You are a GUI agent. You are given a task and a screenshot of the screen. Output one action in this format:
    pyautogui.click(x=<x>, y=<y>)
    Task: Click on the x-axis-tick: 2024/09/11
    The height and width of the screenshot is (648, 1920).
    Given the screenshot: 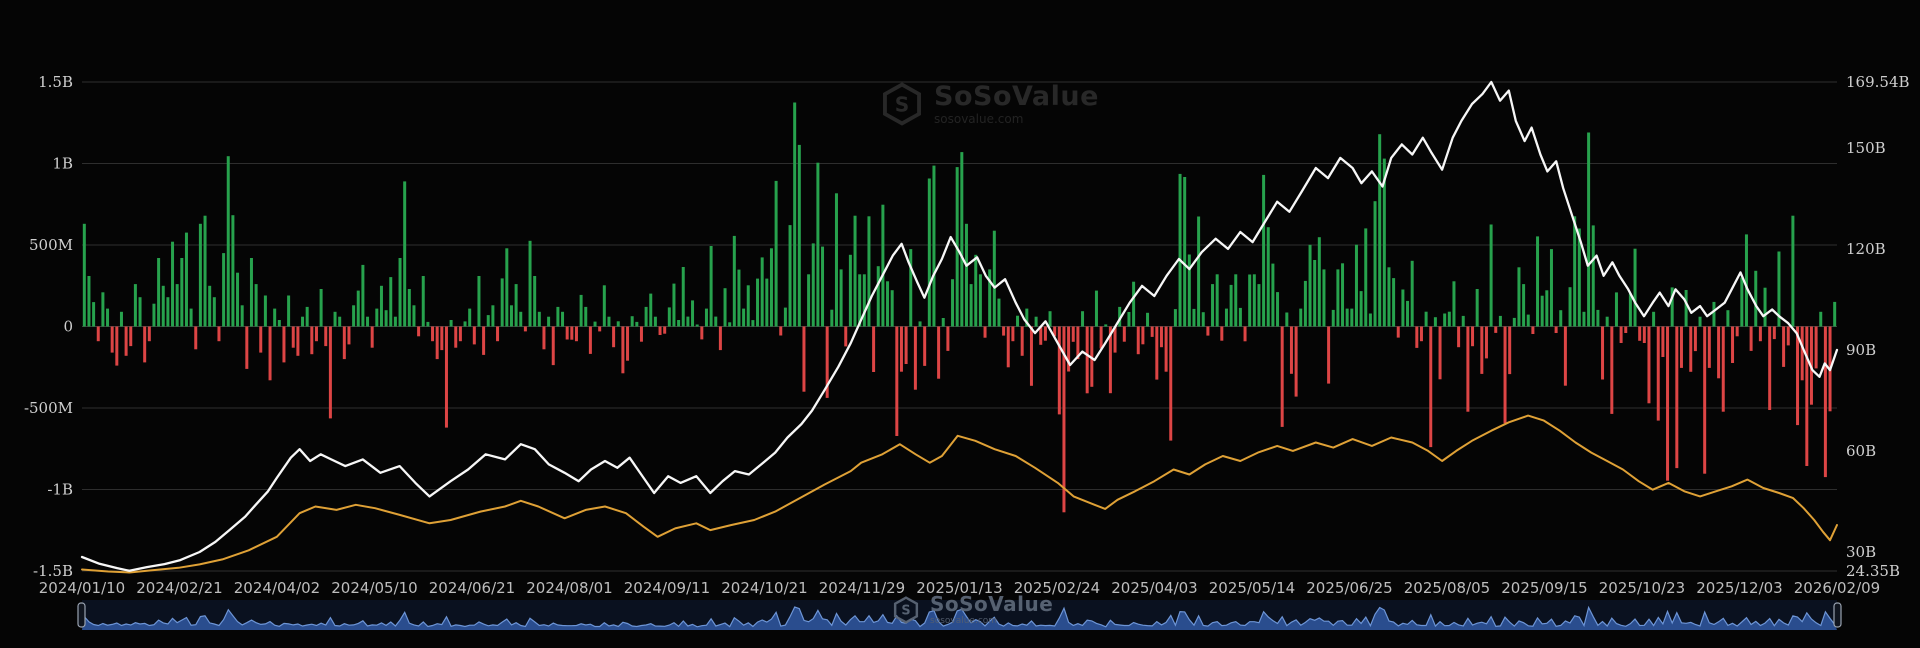 What is the action you would take?
    pyautogui.click(x=667, y=588)
    